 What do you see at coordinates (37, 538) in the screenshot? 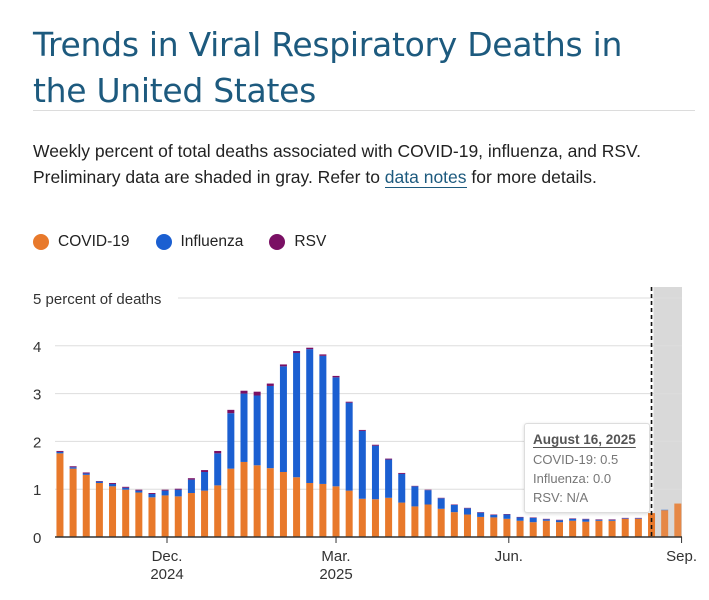
I see `y-tick-label: 0` at bounding box center [37, 538].